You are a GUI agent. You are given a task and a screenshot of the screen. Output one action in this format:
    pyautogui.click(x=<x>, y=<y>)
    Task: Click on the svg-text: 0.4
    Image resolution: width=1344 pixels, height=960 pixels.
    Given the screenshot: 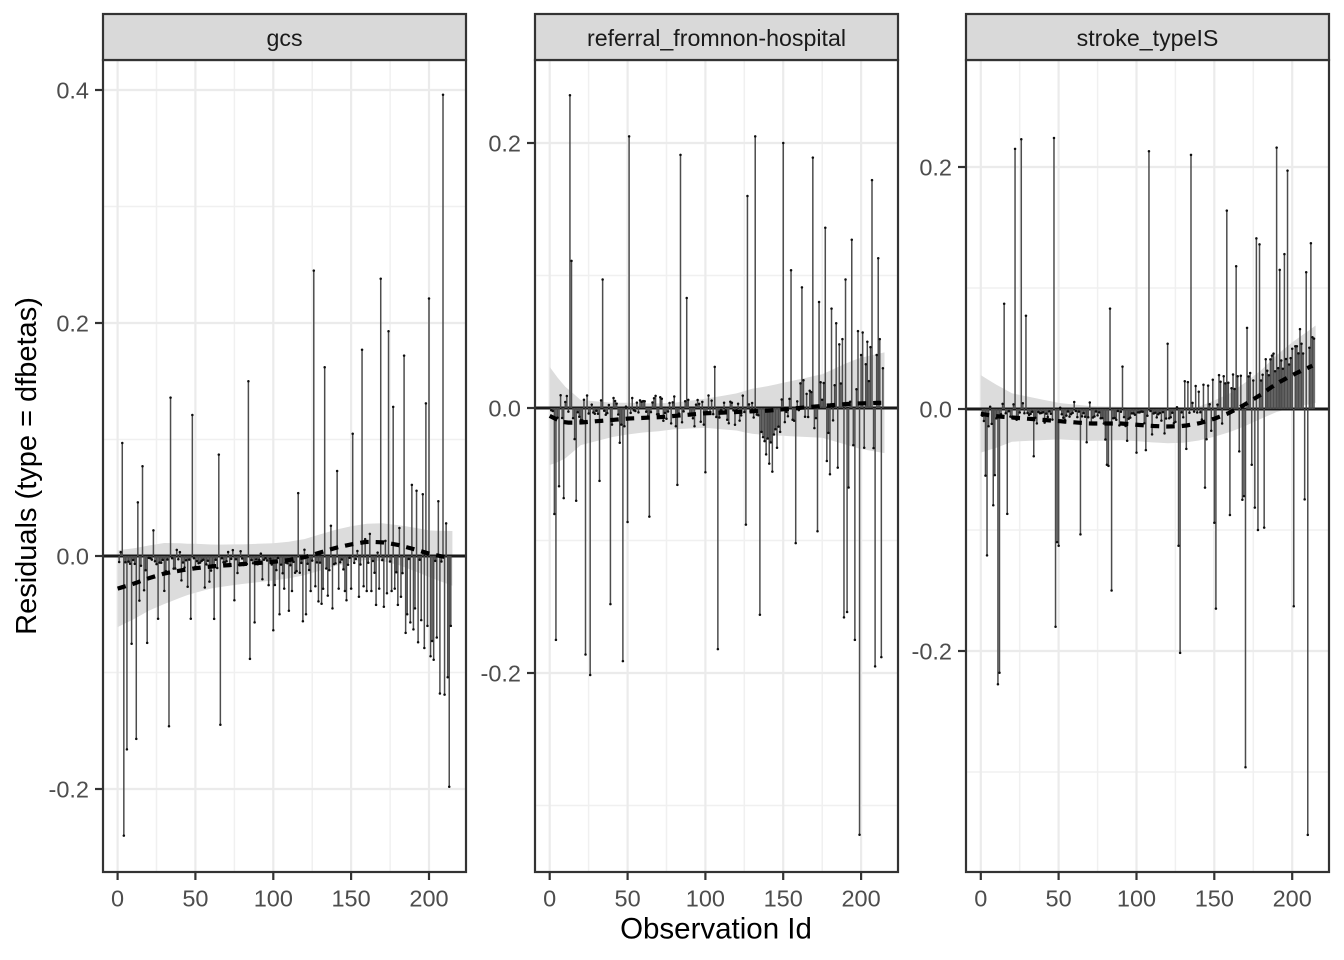 What is the action you would take?
    pyautogui.click(x=72, y=91)
    